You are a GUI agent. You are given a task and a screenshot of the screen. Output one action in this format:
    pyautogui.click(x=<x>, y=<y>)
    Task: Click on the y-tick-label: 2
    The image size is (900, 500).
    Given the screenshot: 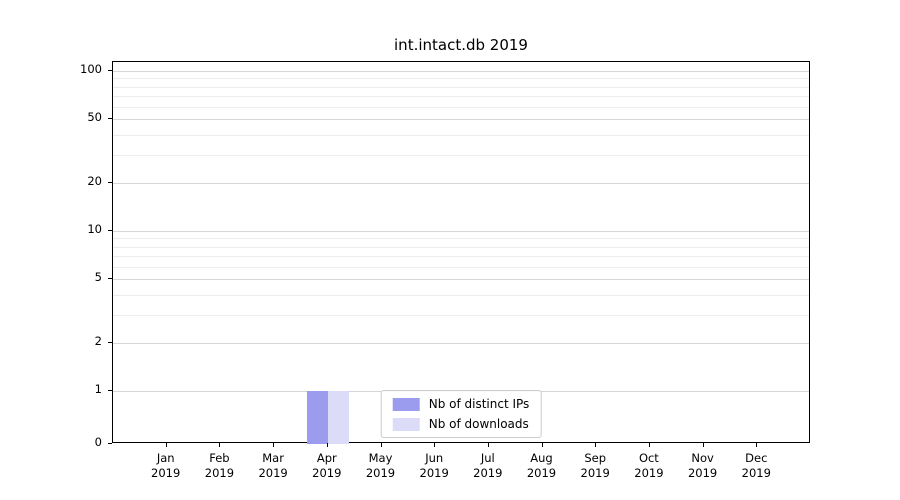 What is the action you would take?
    pyautogui.click(x=98, y=340)
    